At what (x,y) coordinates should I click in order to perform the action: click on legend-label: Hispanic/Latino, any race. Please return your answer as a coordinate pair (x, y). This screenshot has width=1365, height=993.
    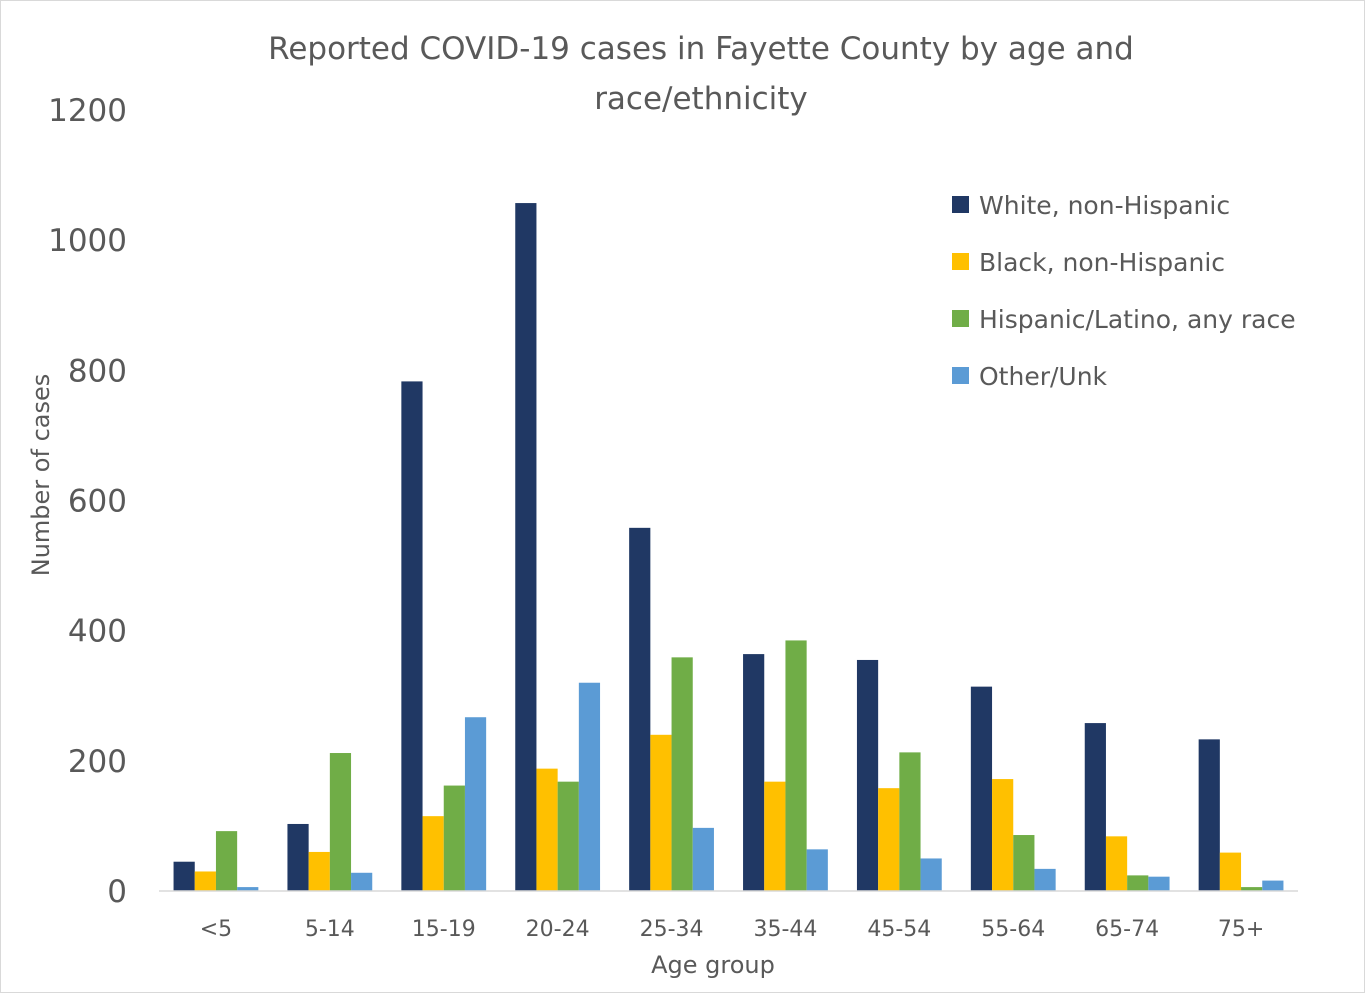
    Looking at the image, I should click on (1137, 319).